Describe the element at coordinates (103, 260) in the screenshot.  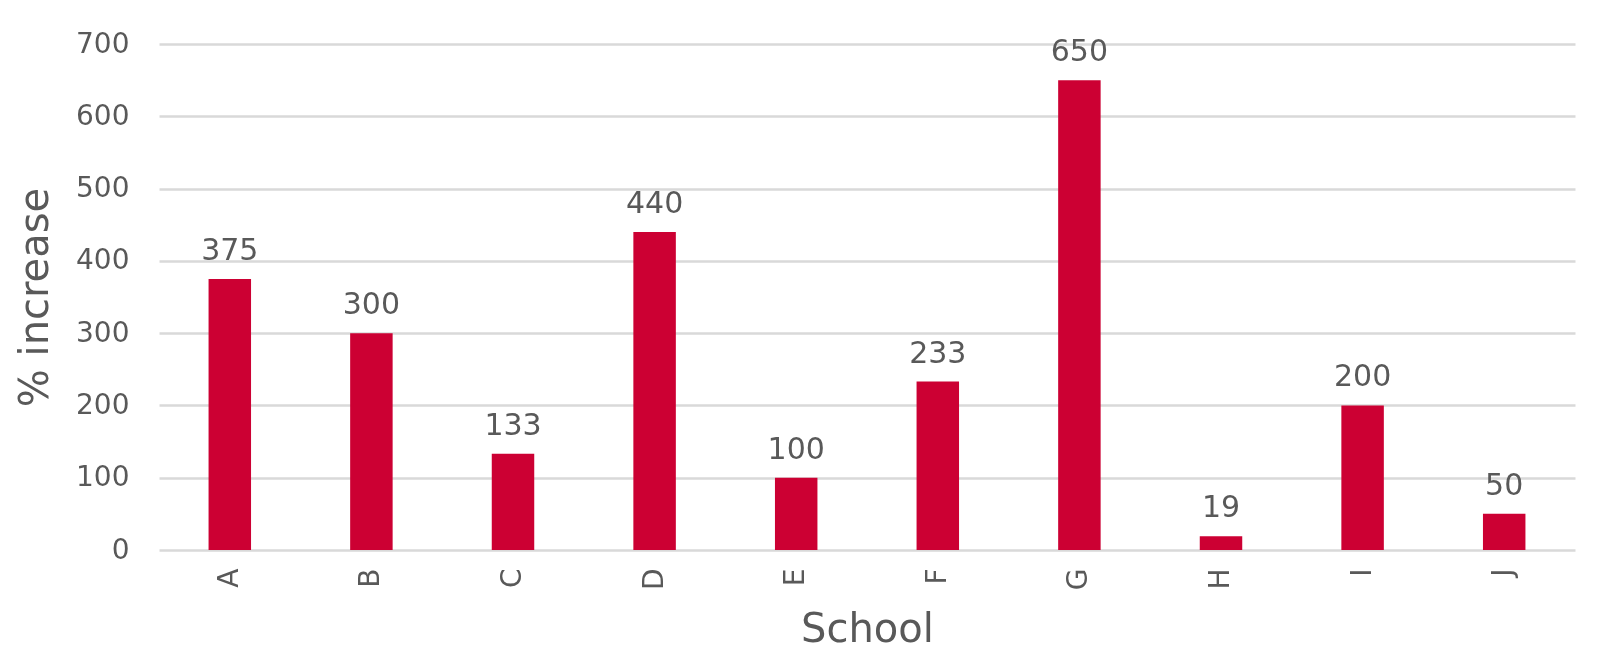
I see `y-tick-label: 400` at that location.